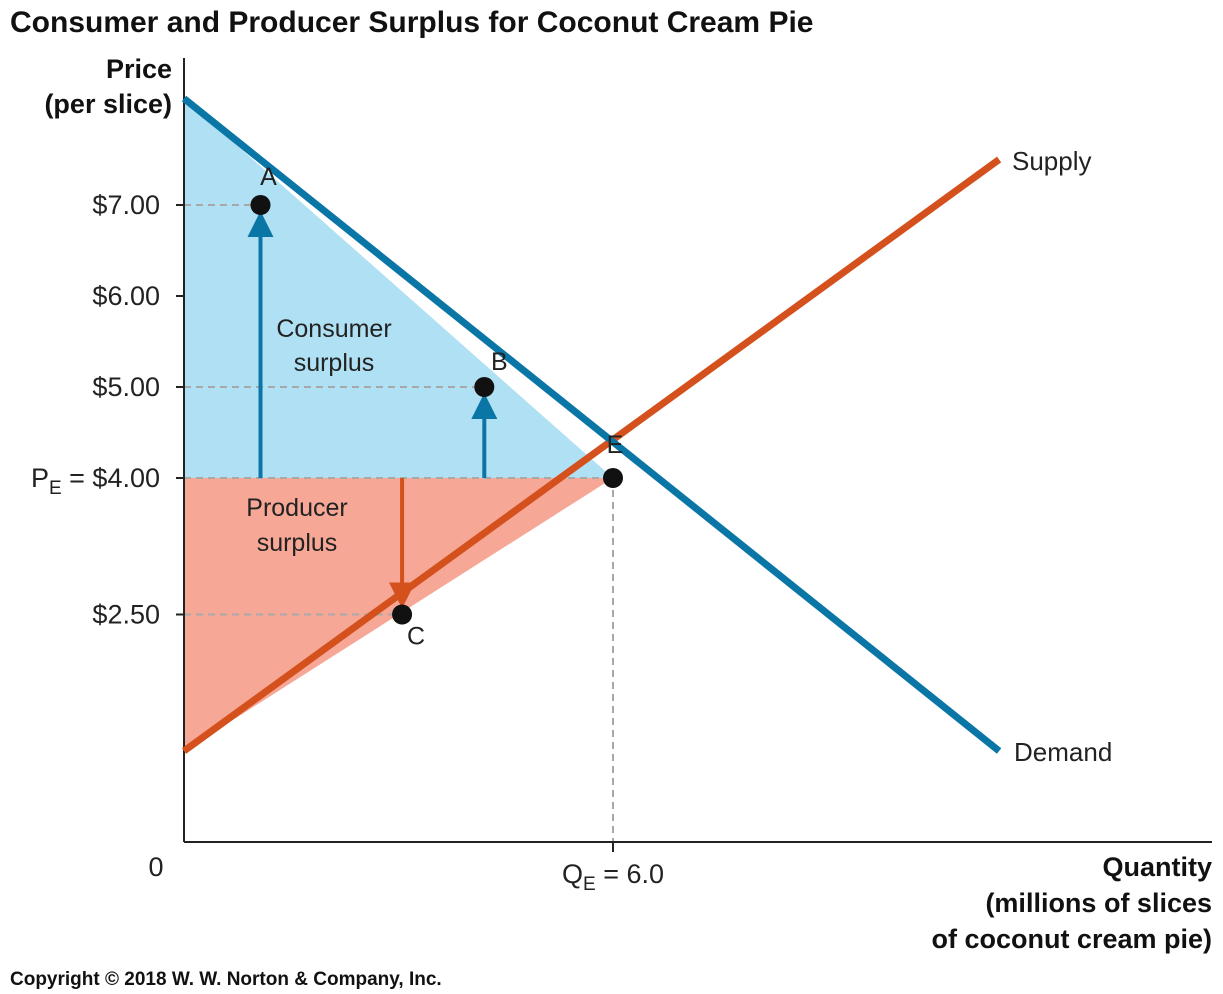 The image size is (1223, 994). Describe the element at coordinates (296, 508) in the screenshot. I see `producer-surplus-label-line1: Producer` at that location.